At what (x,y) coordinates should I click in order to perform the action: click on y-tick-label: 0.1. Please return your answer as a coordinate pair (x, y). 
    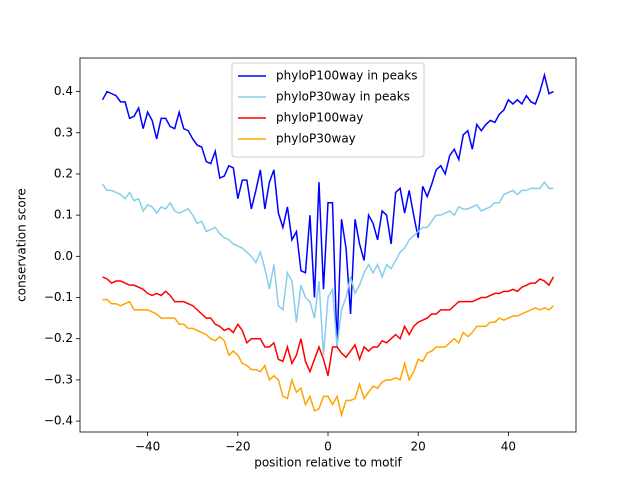
    Looking at the image, I should click on (63, 215).